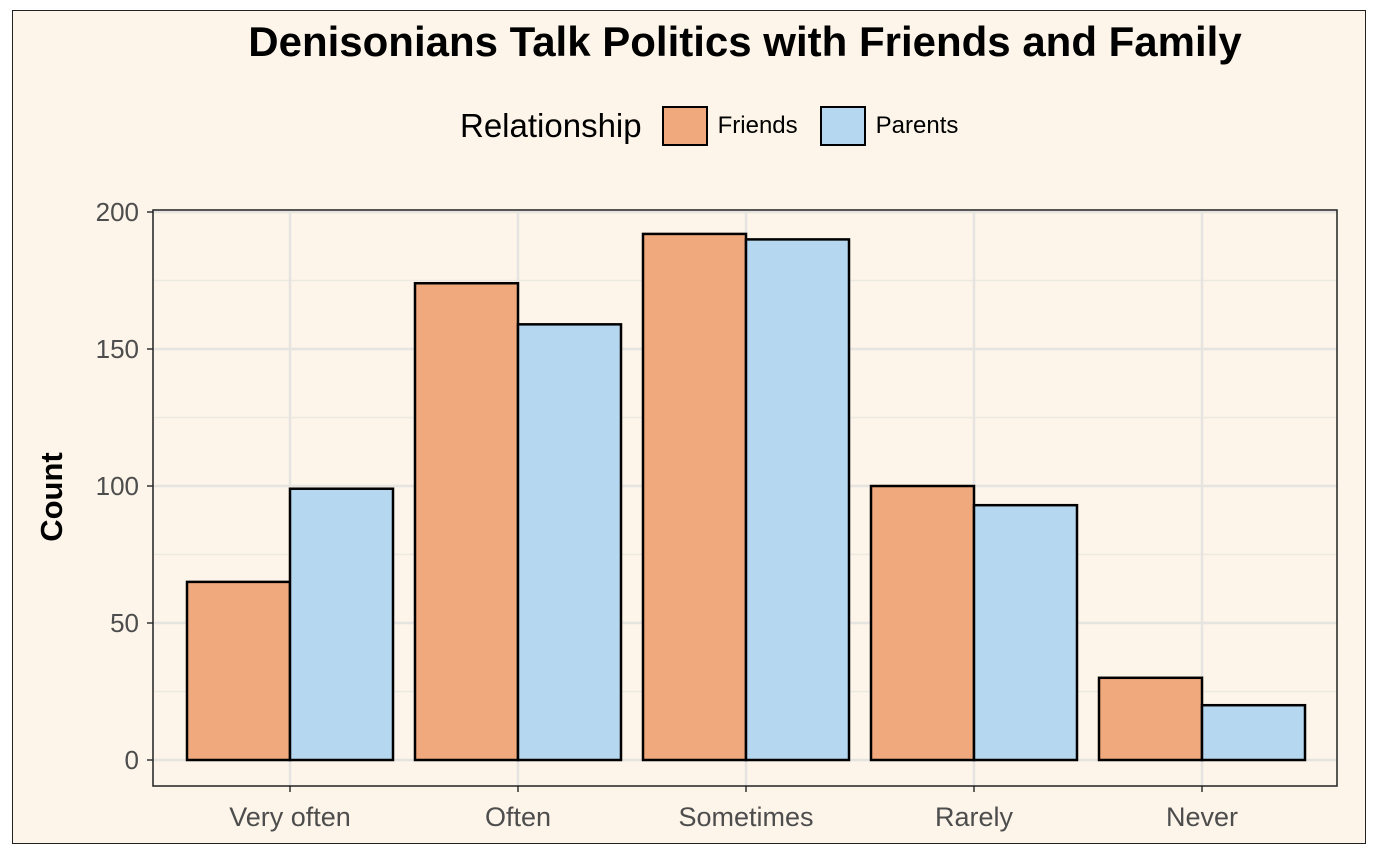 The image size is (1380, 862). Describe the element at coordinates (117, 212) in the screenshot. I see `y-tick-label: 200` at that location.